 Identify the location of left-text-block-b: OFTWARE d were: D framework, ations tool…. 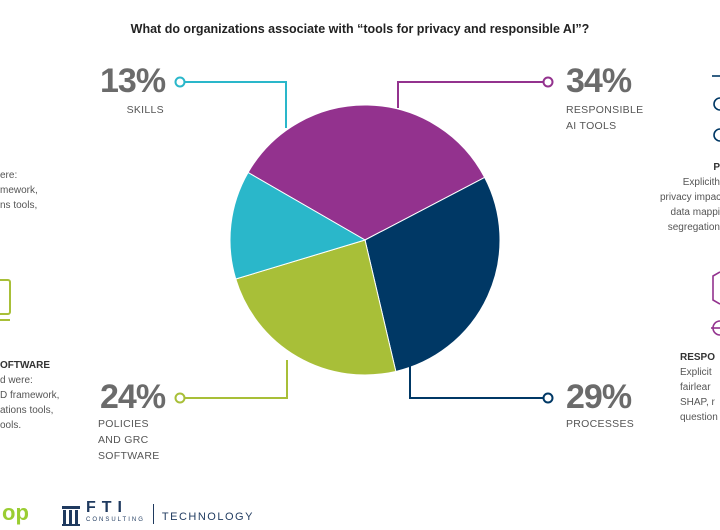
(30, 395).